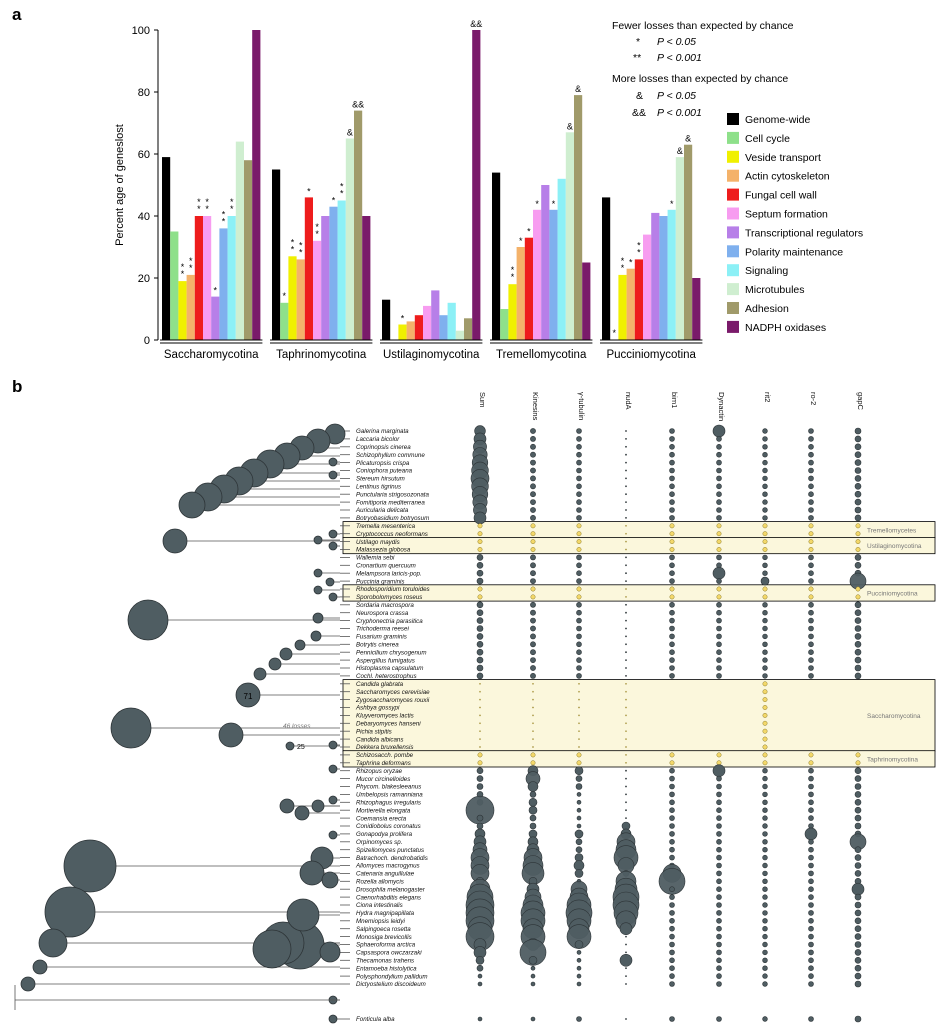 Image resolution: width=942 pixels, height=1032 pixels. What do you see at coordinates (386, 968) in the screenshot?
I see `species-label: Entamoeba histolytica` at bounding box center [386, 968].